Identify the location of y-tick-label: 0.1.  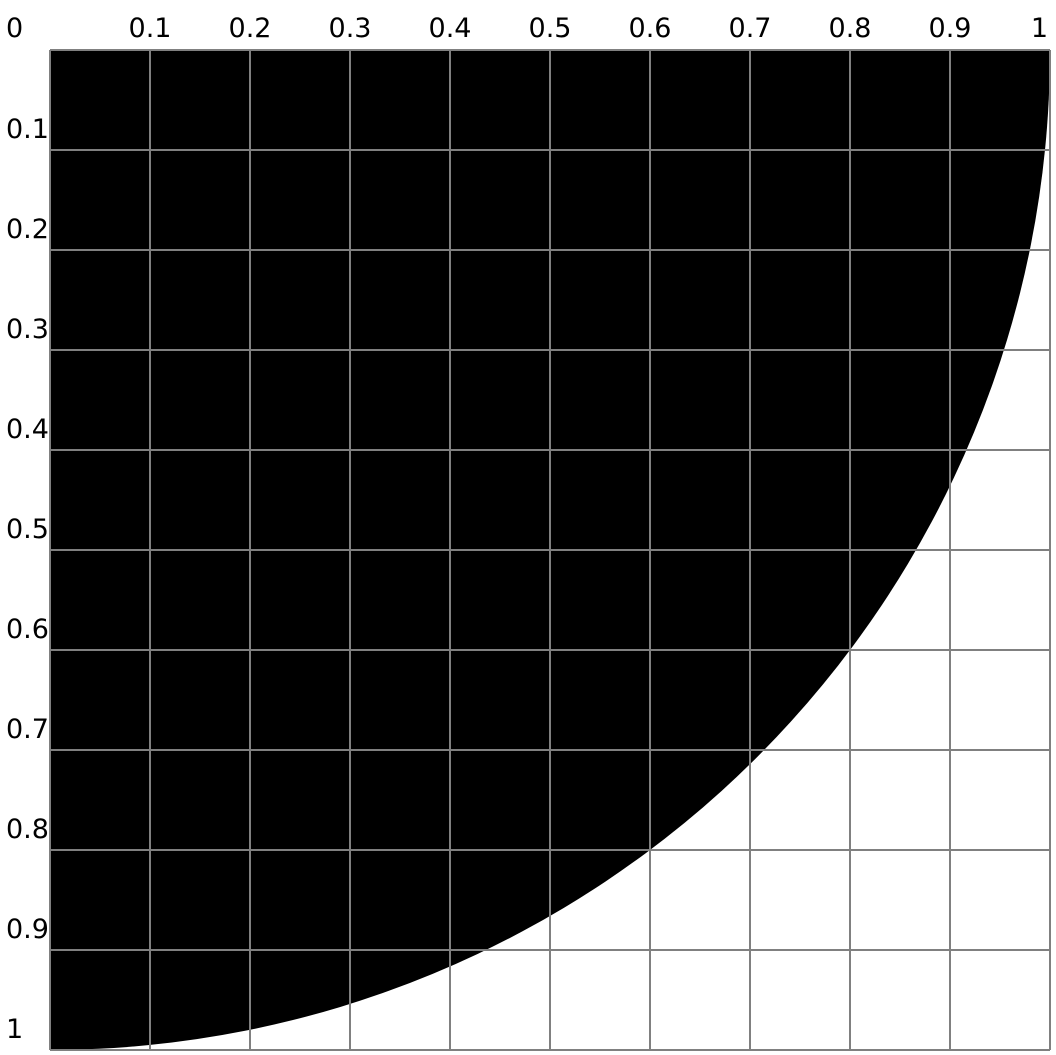
(27, 129).